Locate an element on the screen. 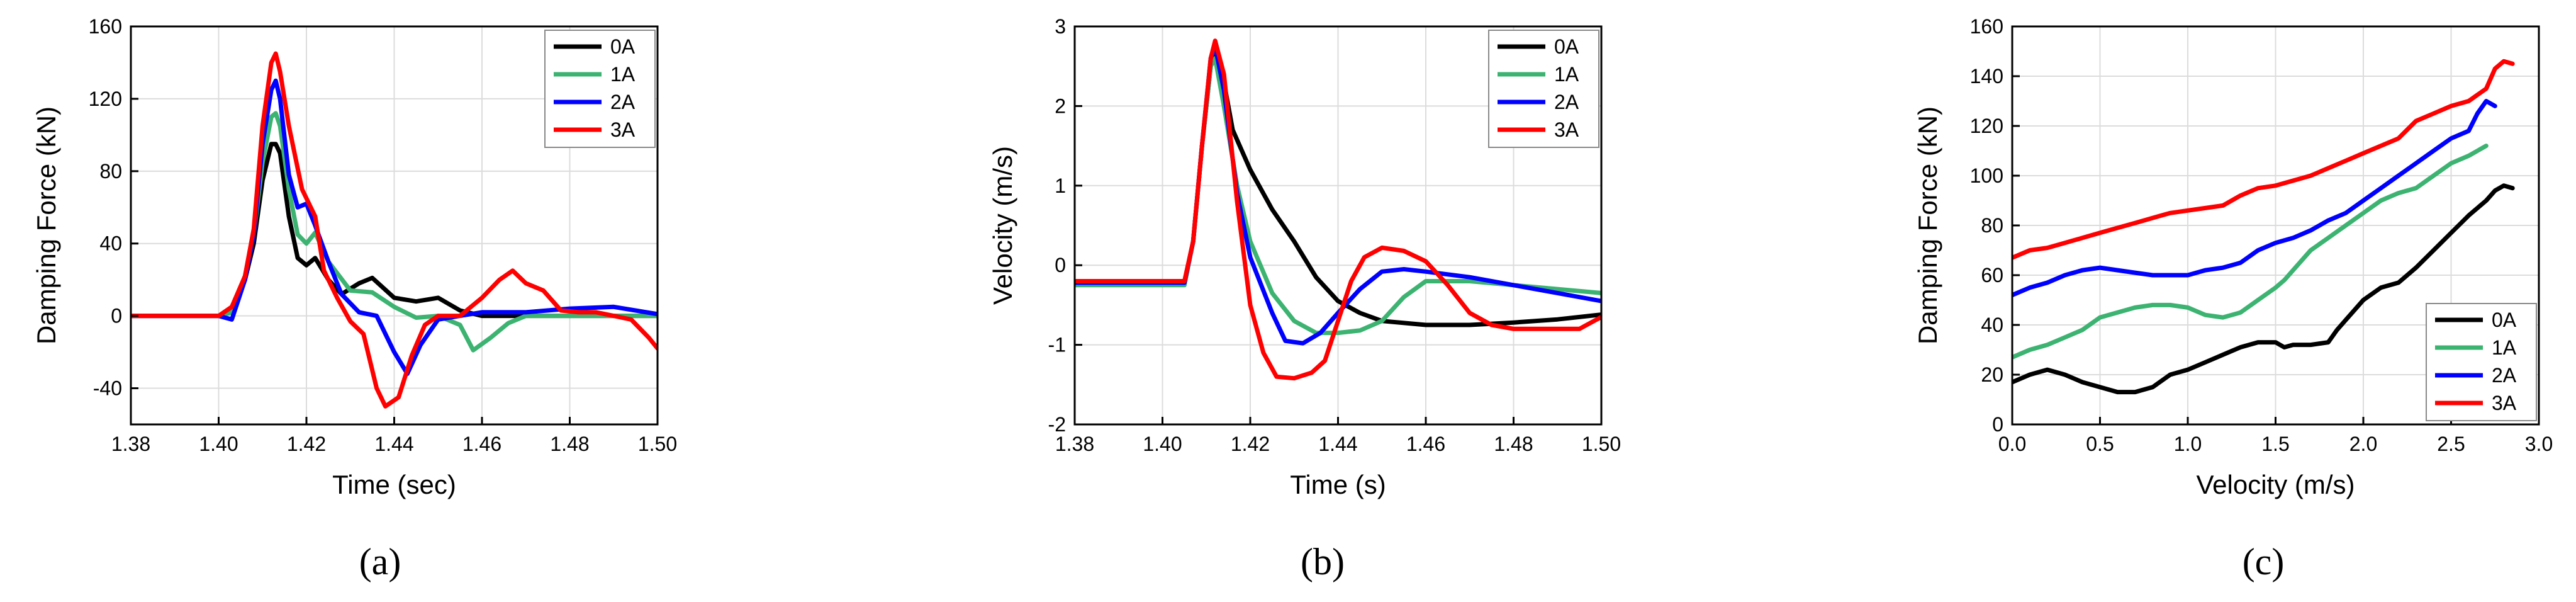 Image resolution: width=2576 pixels, height=602 pixels. x-tick-label: 0.5 is located at coordinates (2100, 444).